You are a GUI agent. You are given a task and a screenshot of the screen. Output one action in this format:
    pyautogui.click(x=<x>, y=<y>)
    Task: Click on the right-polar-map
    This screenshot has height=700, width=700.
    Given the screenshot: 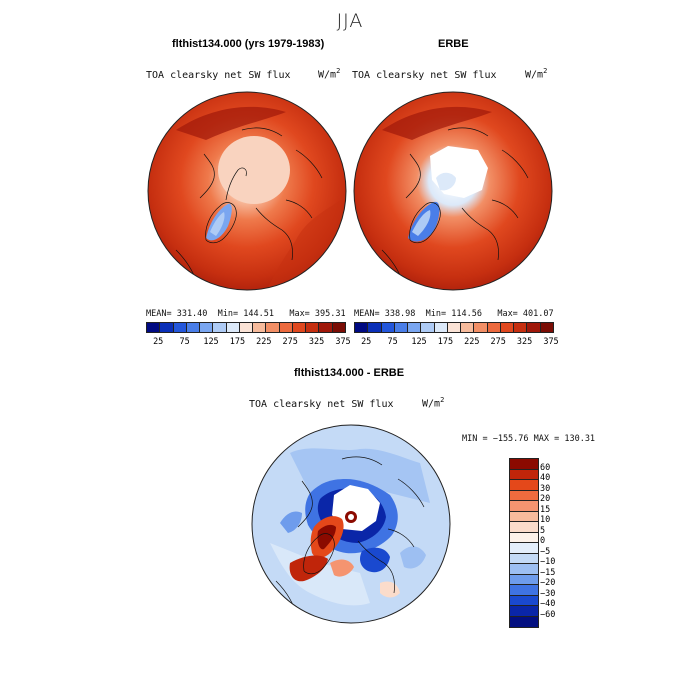 What is the action you would take?
    pyautogui.click(x=453, y=191)
    